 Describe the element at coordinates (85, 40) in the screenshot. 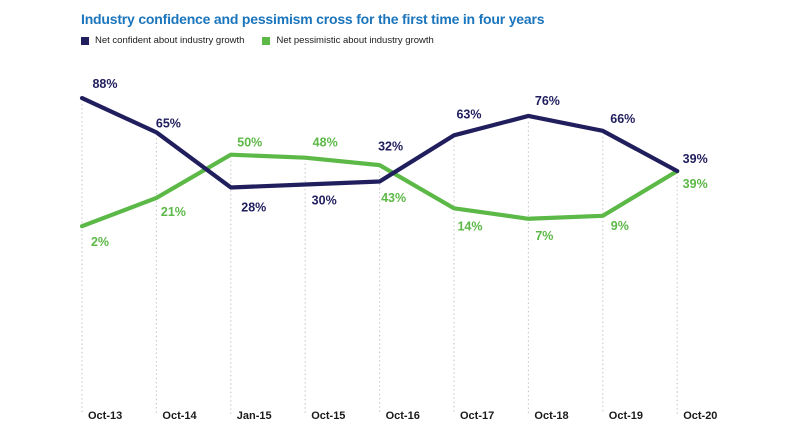

I see `legend-swatch-confident` at that location.